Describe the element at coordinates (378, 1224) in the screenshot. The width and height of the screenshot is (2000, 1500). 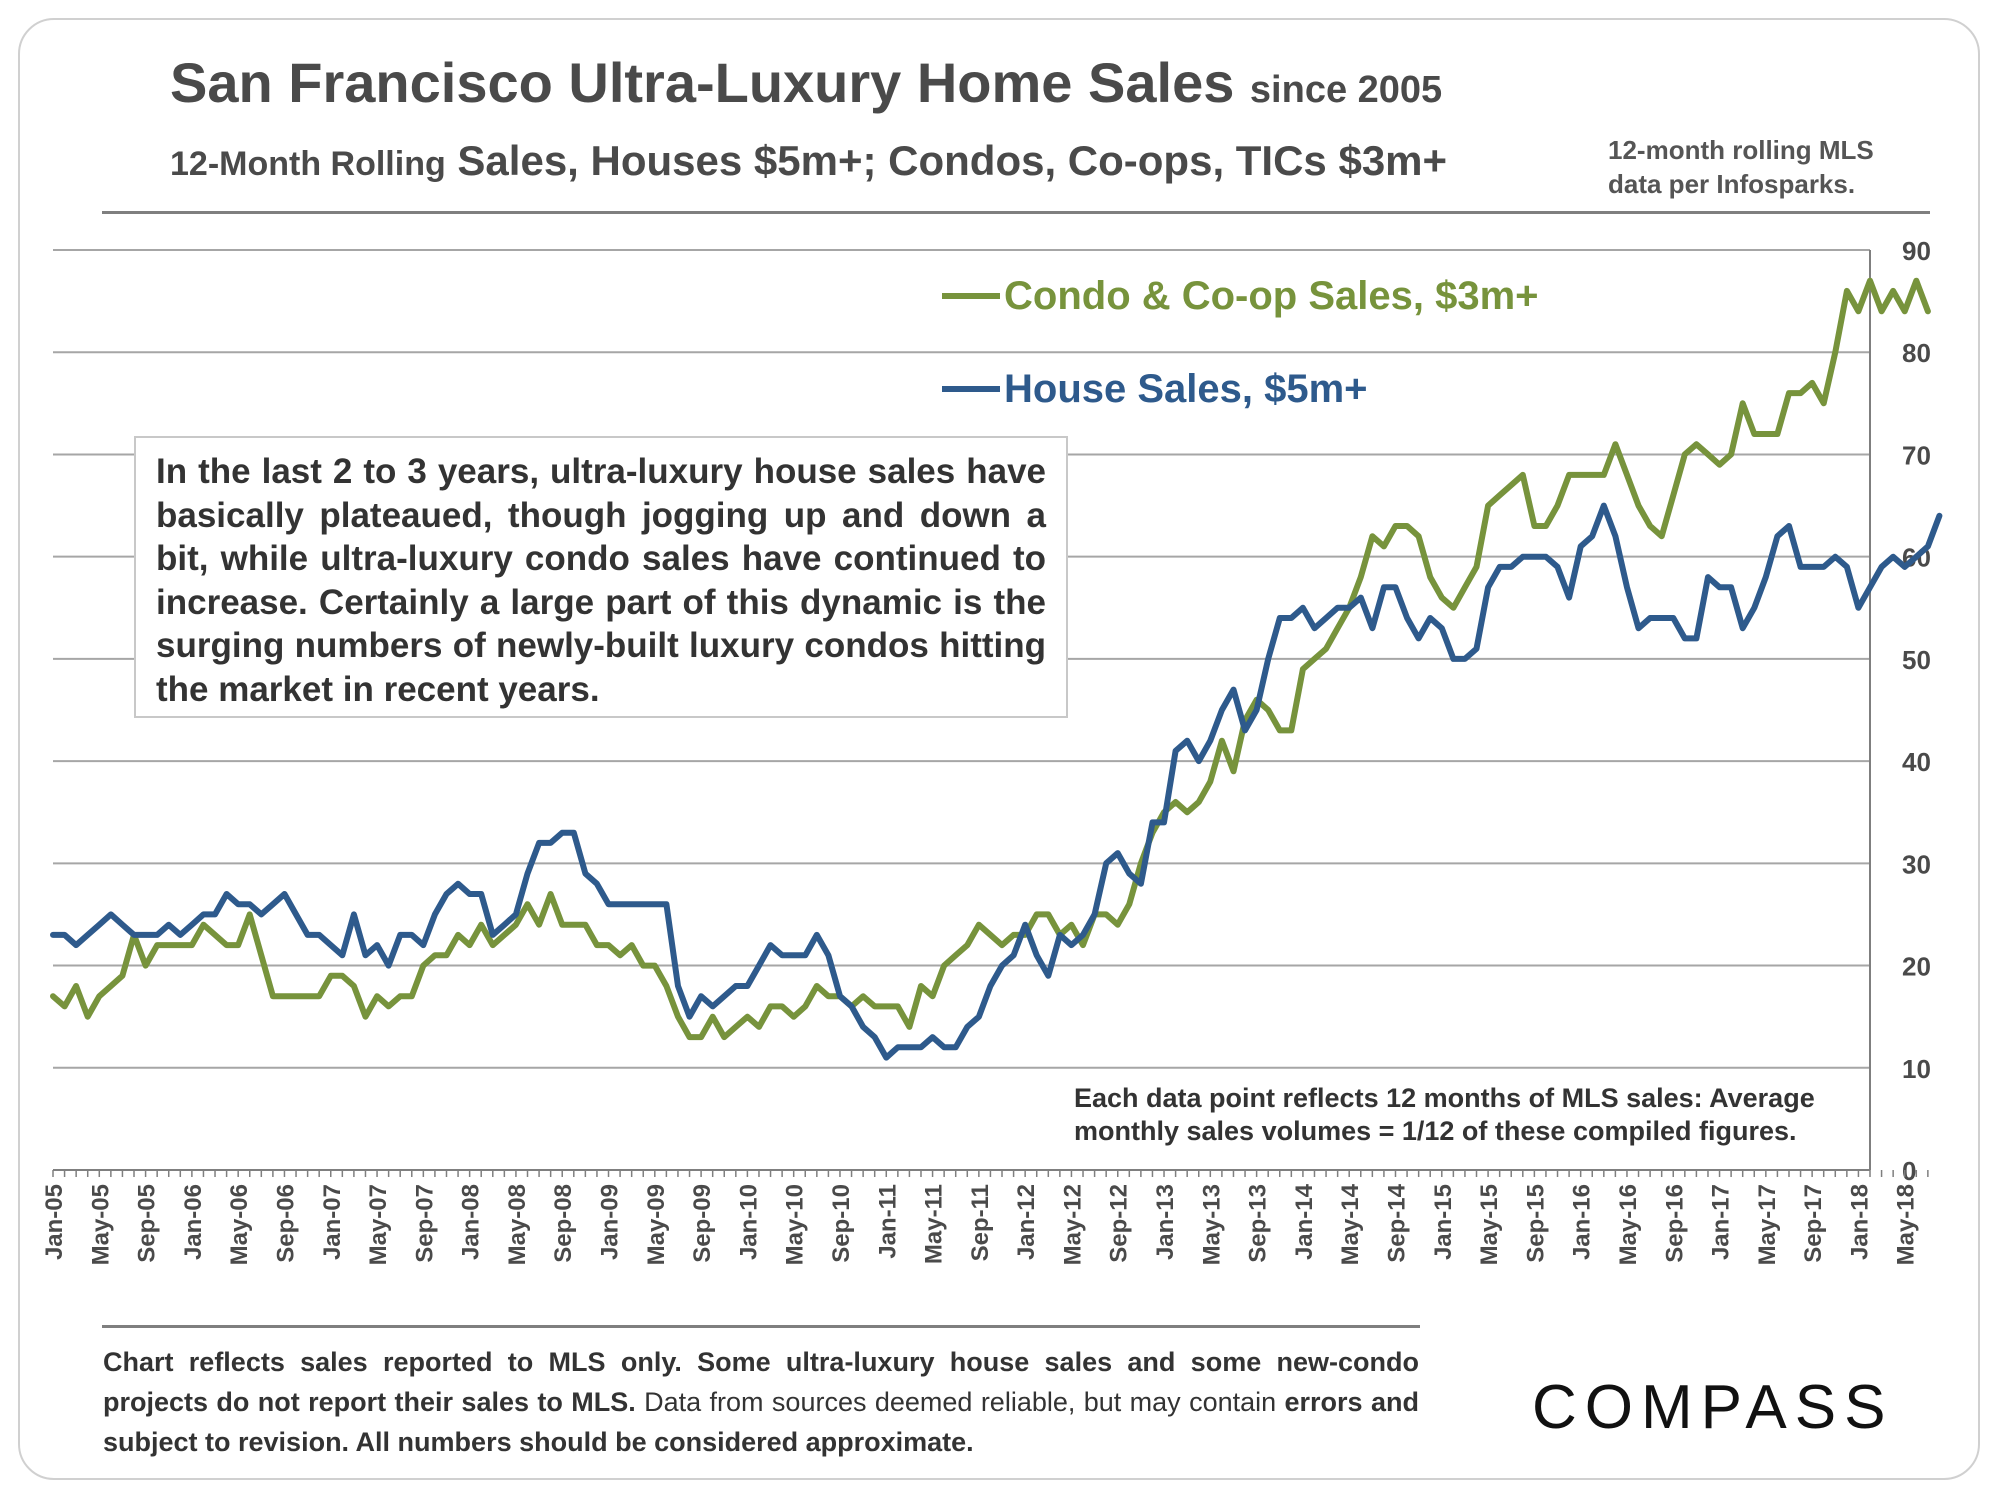
I see `x-tick-label: May-07` at that location.